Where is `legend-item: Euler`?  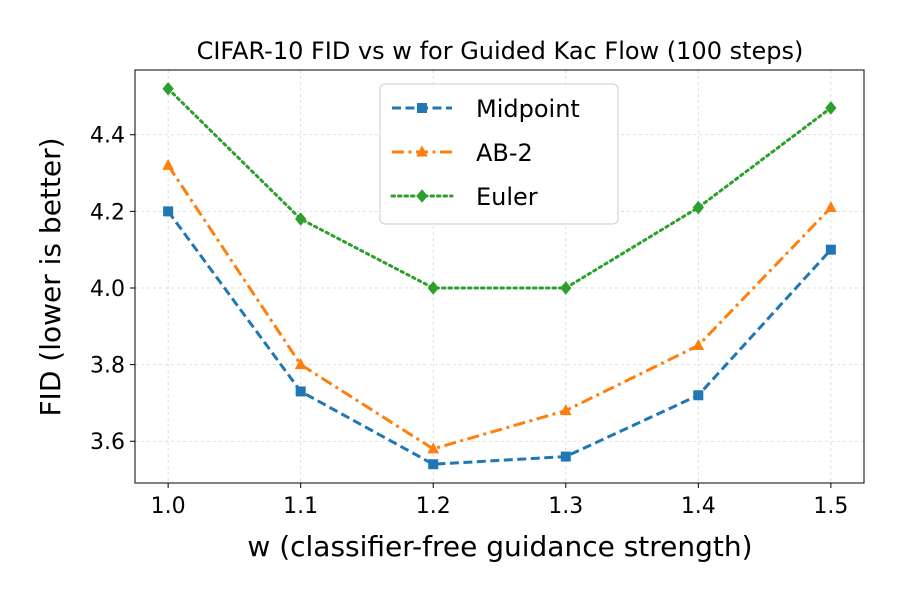
legend-item: Euler is located at coordinates (464, 197).